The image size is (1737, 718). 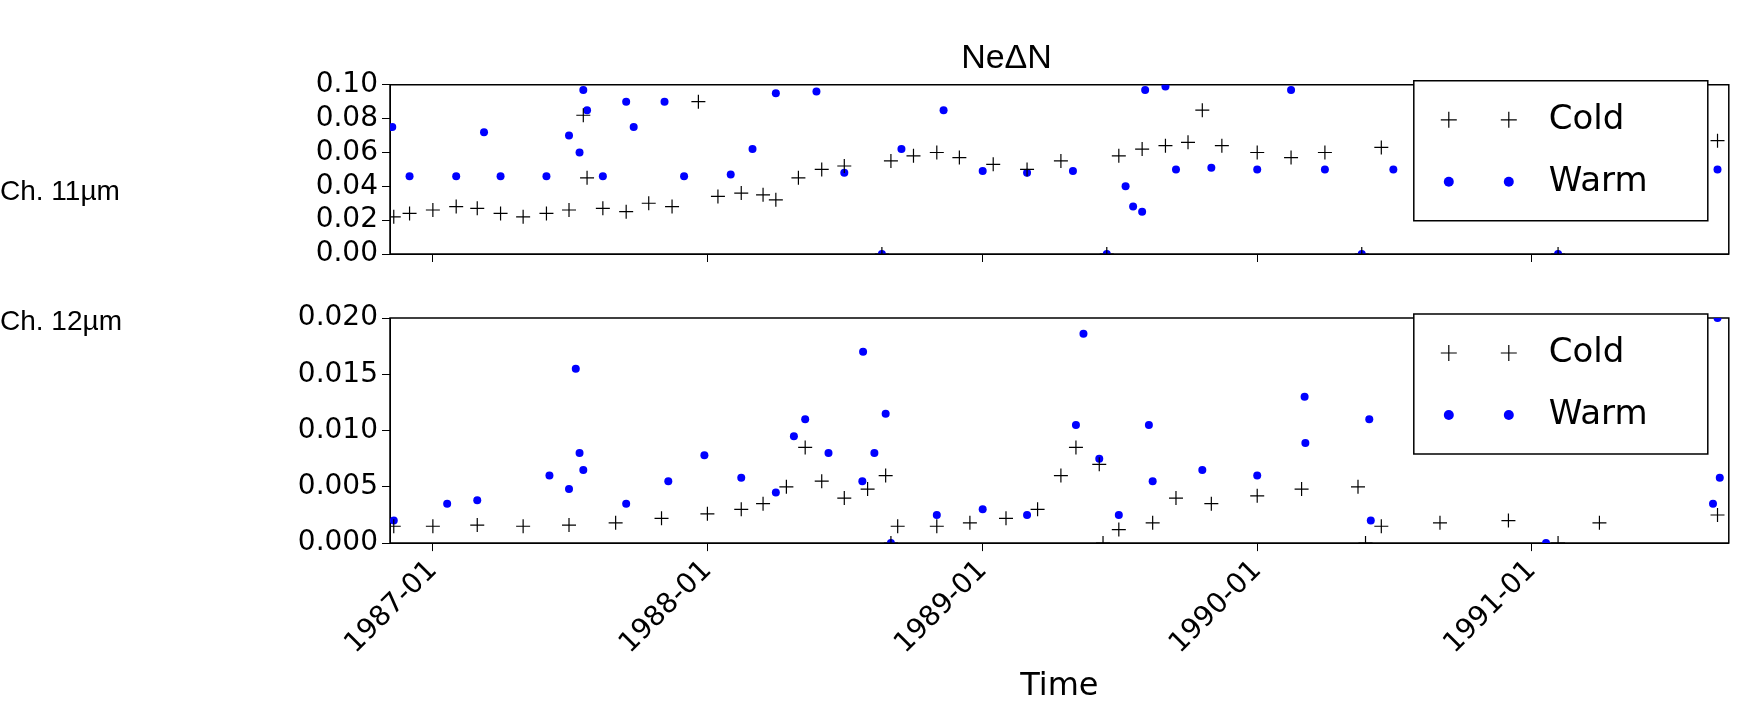 What do you see at coordinates (1059, 684) in the screenshot?
I see `x-axis-title: Time` at bounding box center [1059, 684].